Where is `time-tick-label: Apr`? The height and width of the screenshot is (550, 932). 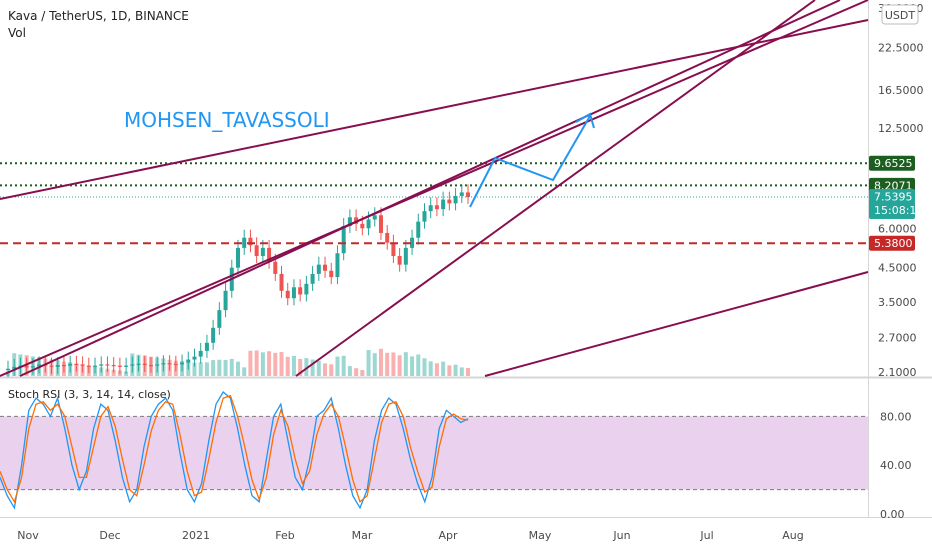 time-tick-label: Apr is located at coordinates (448, 535).